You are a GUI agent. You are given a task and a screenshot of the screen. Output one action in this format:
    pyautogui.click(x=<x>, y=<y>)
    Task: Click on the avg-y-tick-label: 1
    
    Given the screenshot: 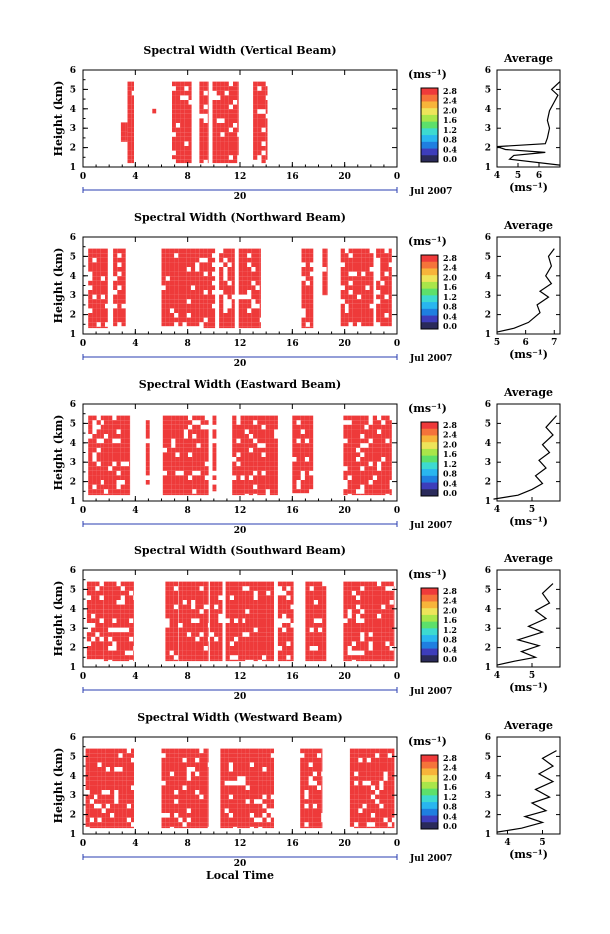 What is the action you would take?
    pyautogui.click(x=488, y=335)
    